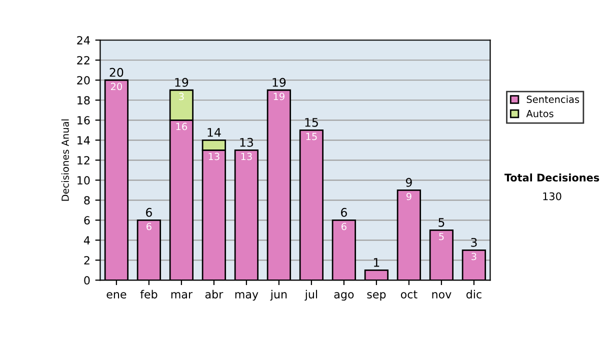  I want to click on x-tick-label: jun, so click(278, 295).